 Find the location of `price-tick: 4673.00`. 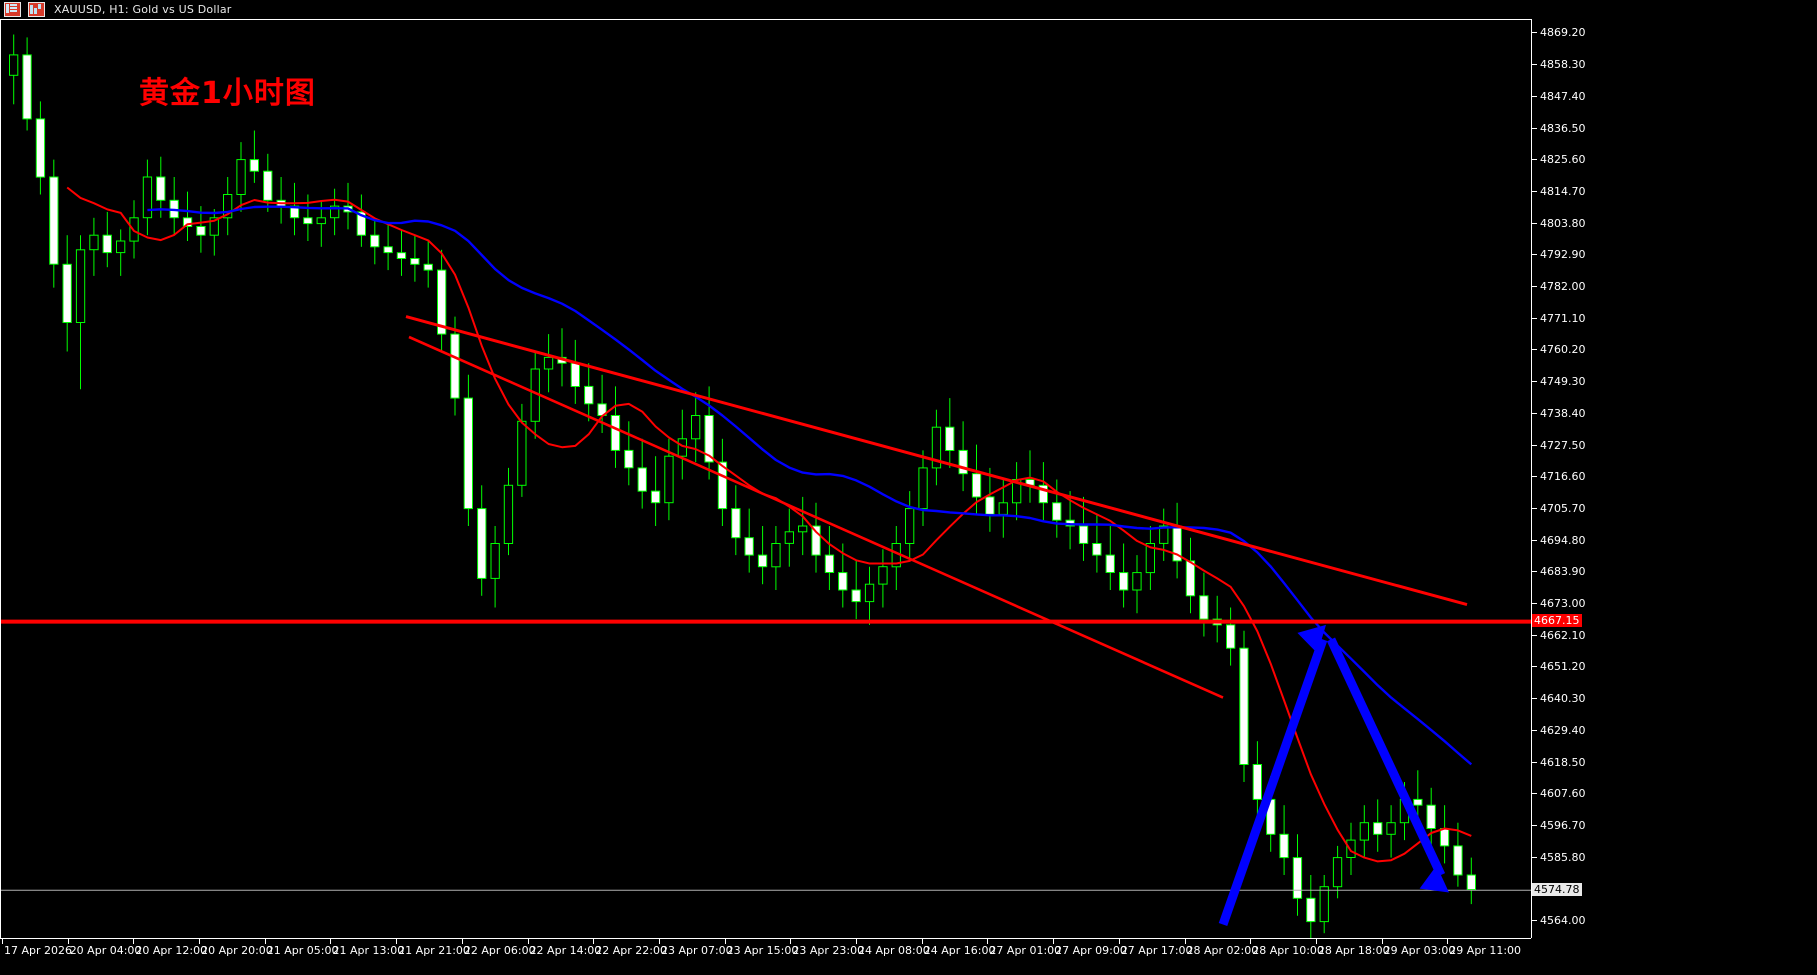

price-tick: 4673.00 is located at coordinates (1559, 603).